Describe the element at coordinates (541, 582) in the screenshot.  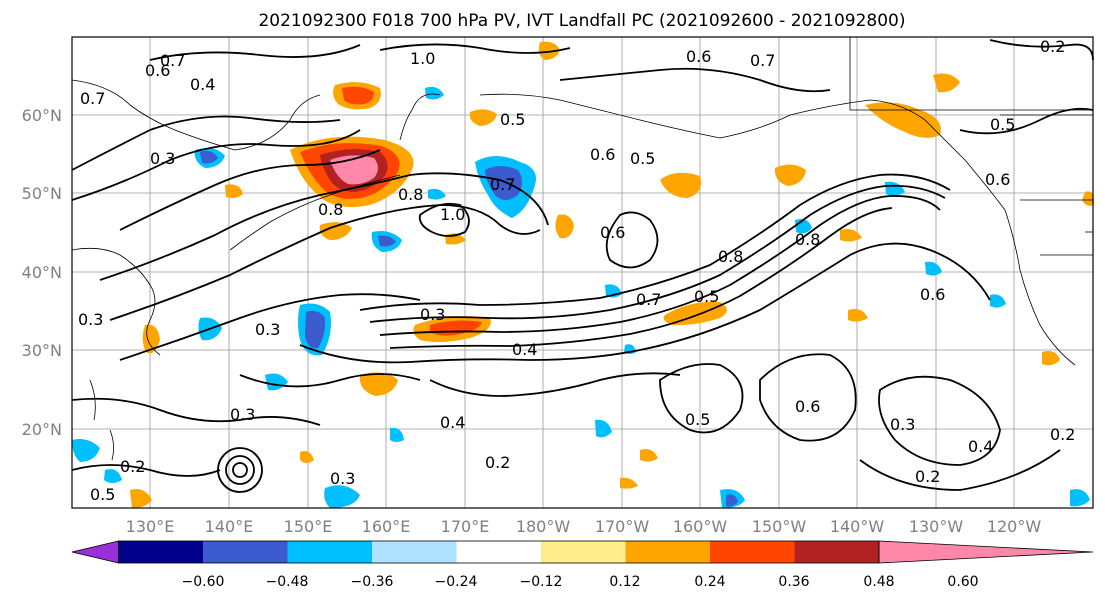
I see `colorbar-tick-label: −0.12` at that location.